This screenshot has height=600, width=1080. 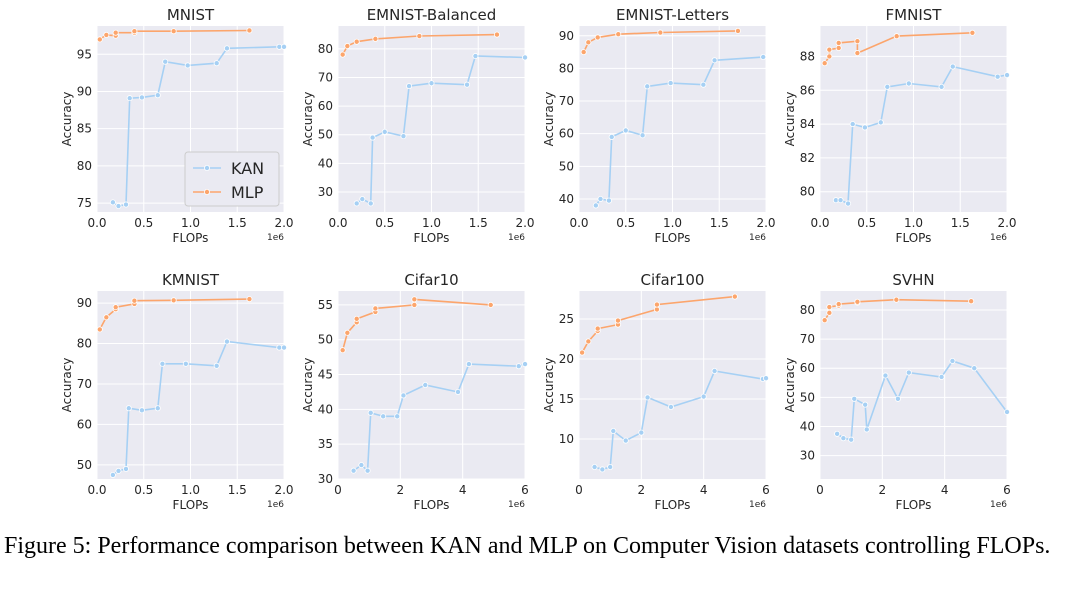 I want to click on y-tick-label: 45, so click(x=325, y=375).